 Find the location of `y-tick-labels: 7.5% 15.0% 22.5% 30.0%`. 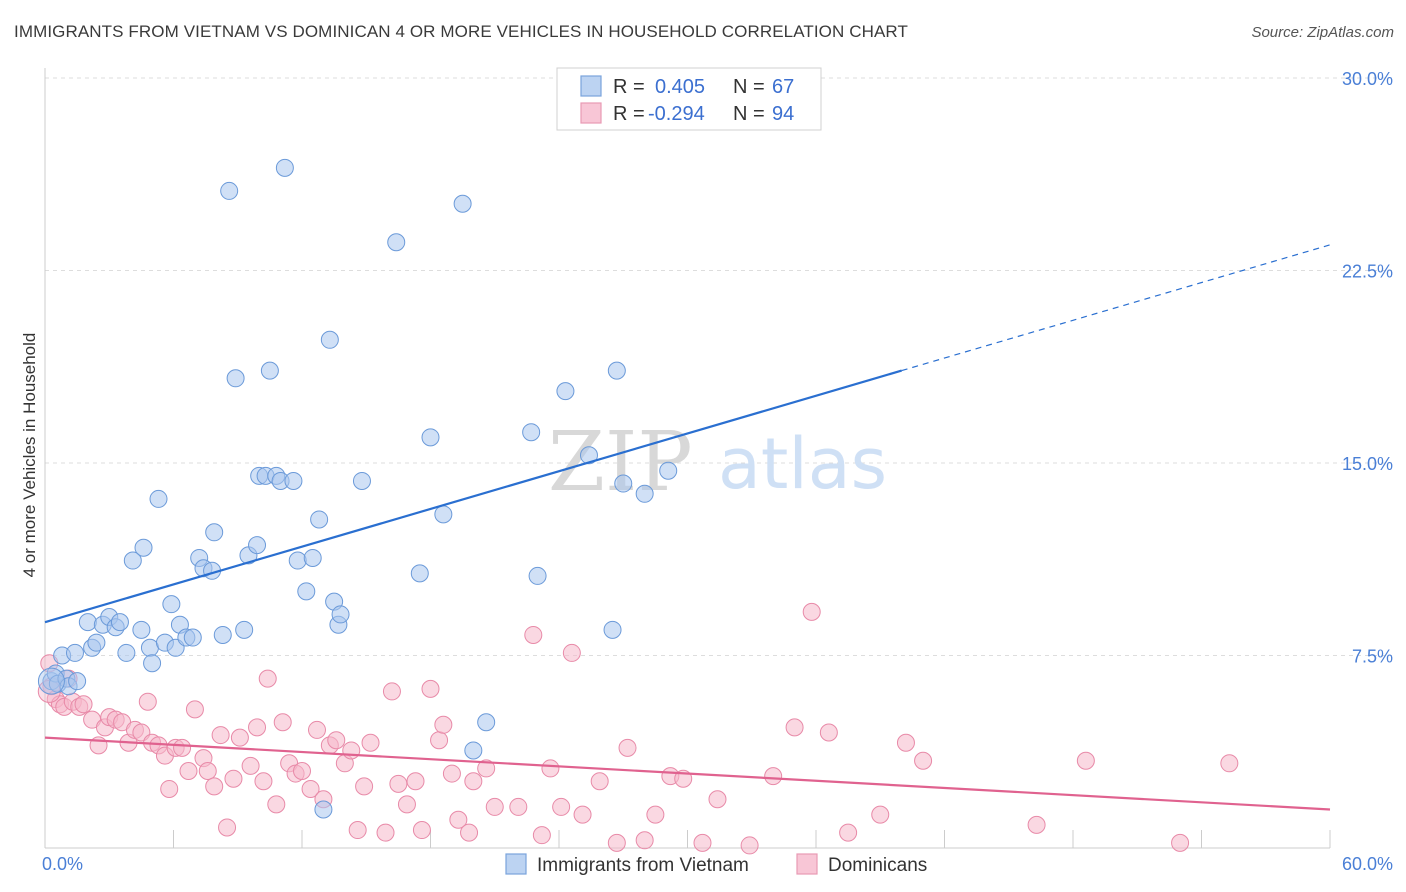

y-tick-labels: 7.5% 15.0% 22.5% 30.0% is located at coordinates (1367, 368).